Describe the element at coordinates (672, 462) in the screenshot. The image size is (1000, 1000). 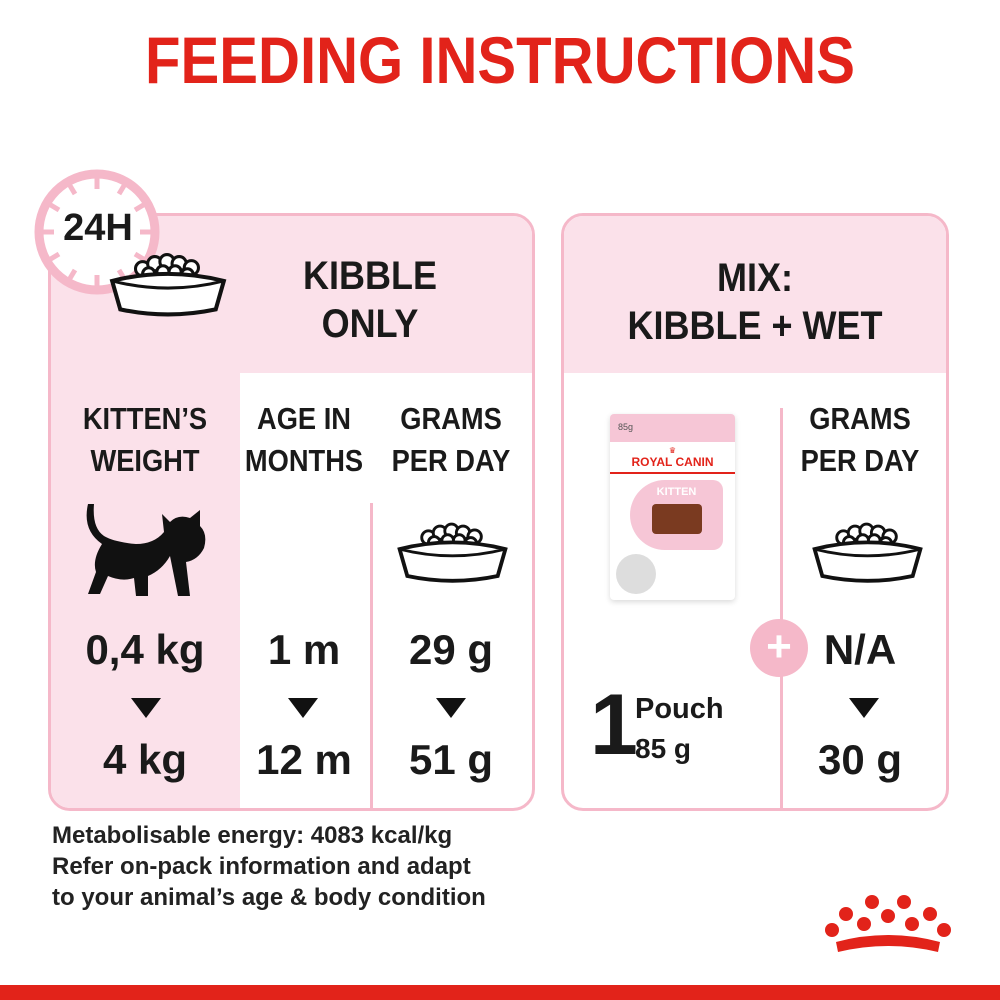
I see `pouch-brand: ROYAL CANIN` at that location.